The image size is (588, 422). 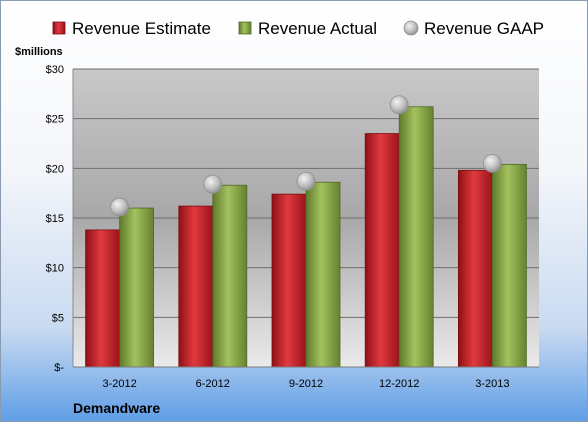 What do you see at coordinates (39, 52) in the screenshot?
I see `y-unit-label: $millions` at bounding box center [39, 52].